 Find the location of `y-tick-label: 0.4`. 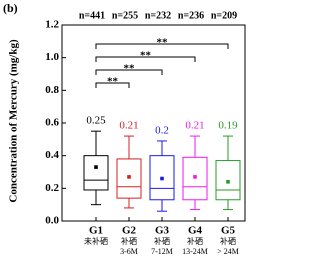

y-tick-label: 0.4 is located at coordinates (52, 155).